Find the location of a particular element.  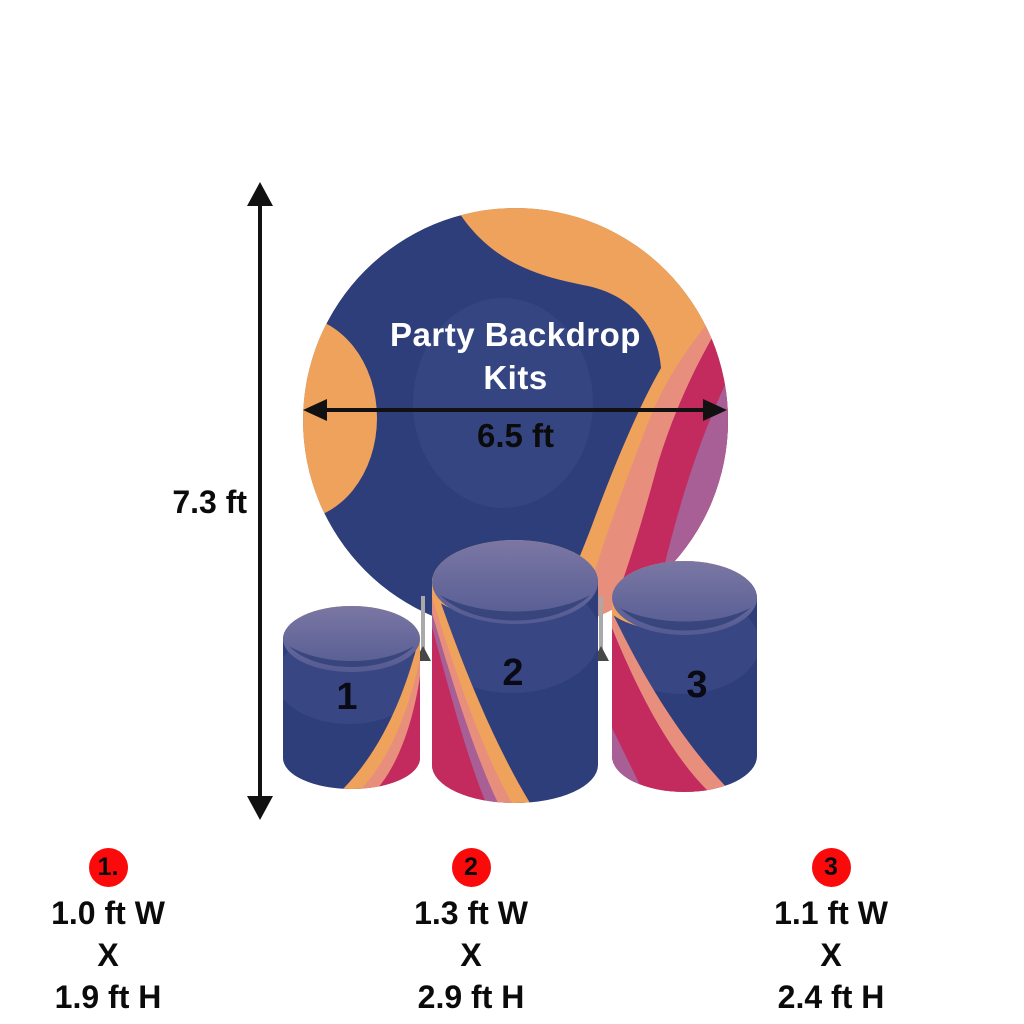

backdrop-center-blob is located at coordinates (503, 403).